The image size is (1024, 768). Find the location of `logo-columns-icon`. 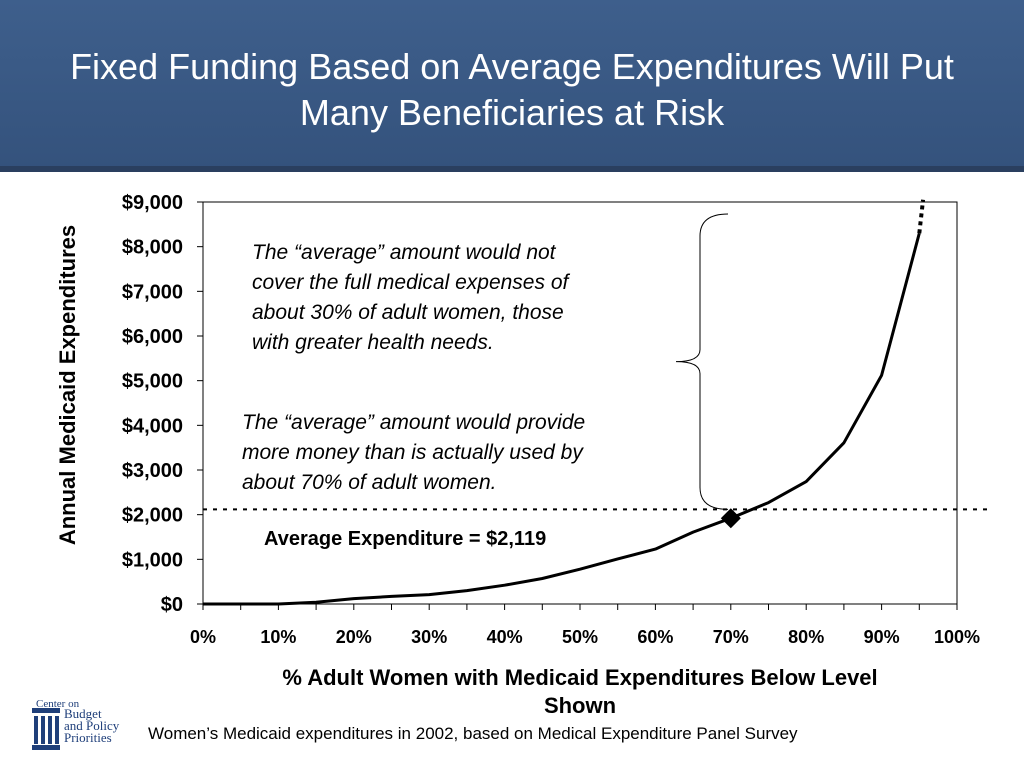

logo-columns-icon is located at coordinates (46, 729).